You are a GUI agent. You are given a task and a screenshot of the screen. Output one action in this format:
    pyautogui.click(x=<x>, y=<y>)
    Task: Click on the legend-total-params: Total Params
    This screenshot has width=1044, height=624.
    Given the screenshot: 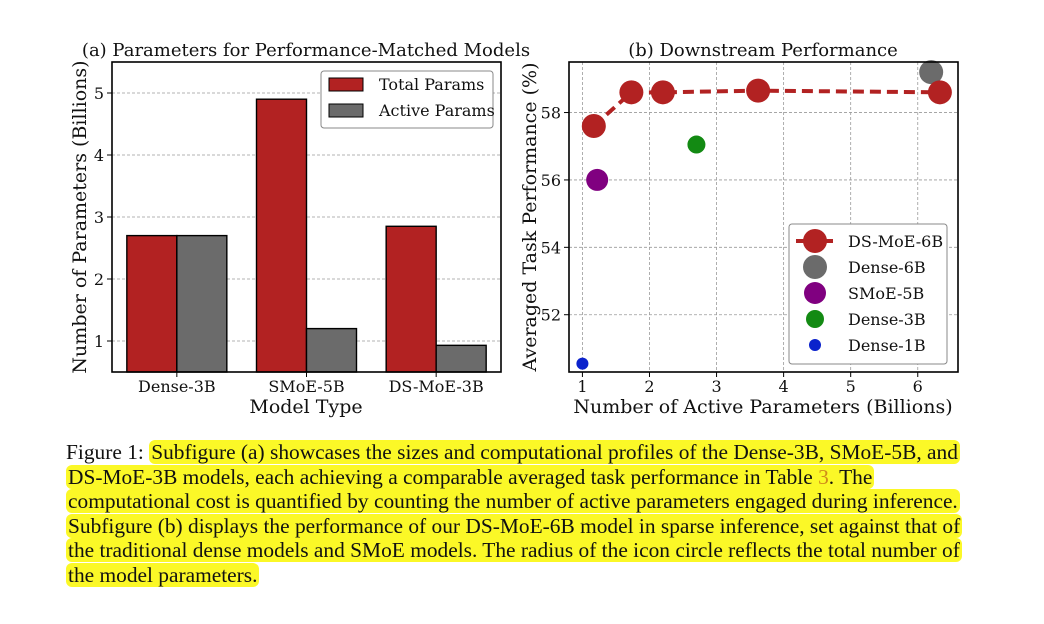 What is the action you would take?
    pyautogui.click(x=431, y=84)
    